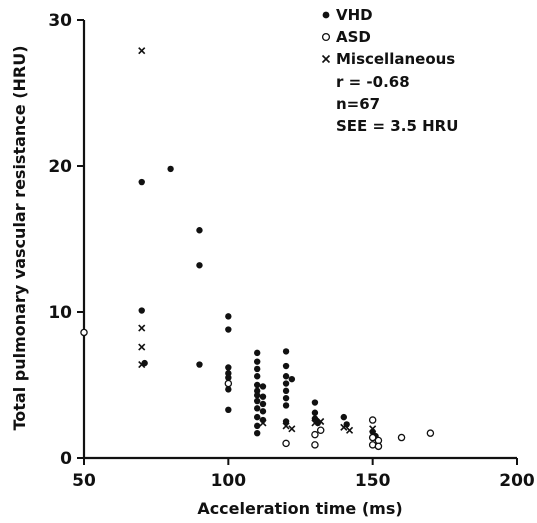 The image size is (537, 523). Describe the element at coordinates (373, 82) in the screenshot. I see `legend-stat-r: r = -0.68` at that location.